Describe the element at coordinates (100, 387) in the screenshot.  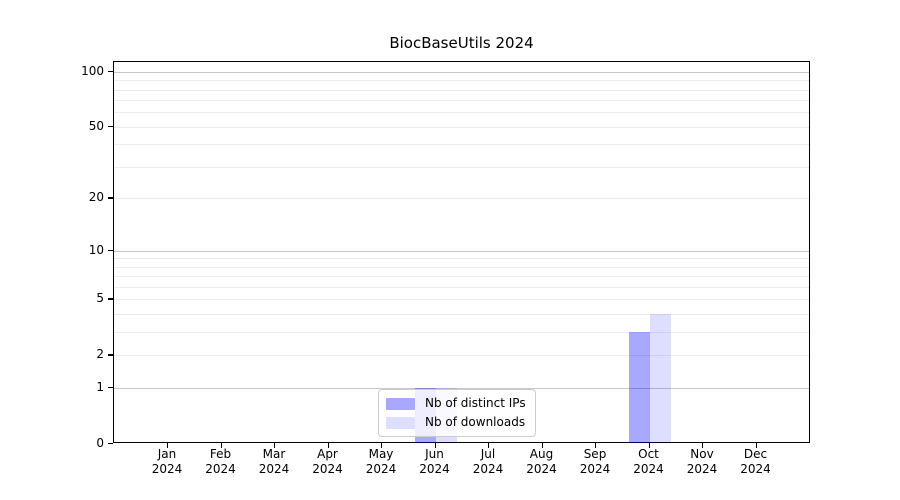
I see `y-tick-label: 1` at that location.